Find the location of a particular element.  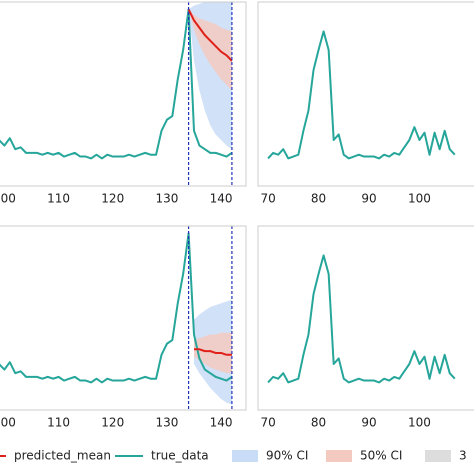

legend-label: 3 is located at coordinates (463, 456).